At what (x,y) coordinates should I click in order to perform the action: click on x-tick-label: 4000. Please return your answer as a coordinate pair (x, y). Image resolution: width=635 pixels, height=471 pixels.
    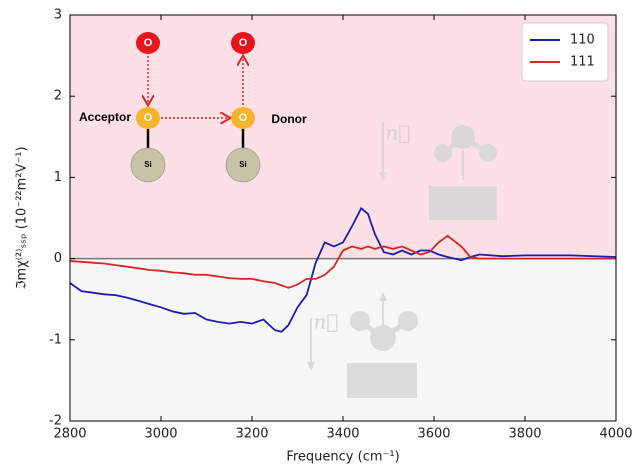
    Looking at the image, I should click on (615, 434).